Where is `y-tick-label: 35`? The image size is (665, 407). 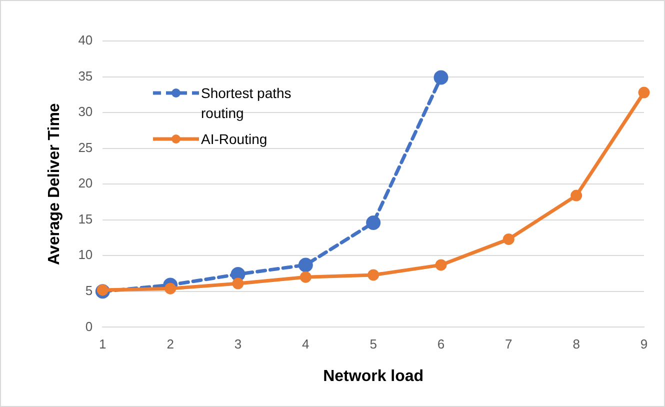 y-tick-label: 35 is located at coordinates (85, 76).